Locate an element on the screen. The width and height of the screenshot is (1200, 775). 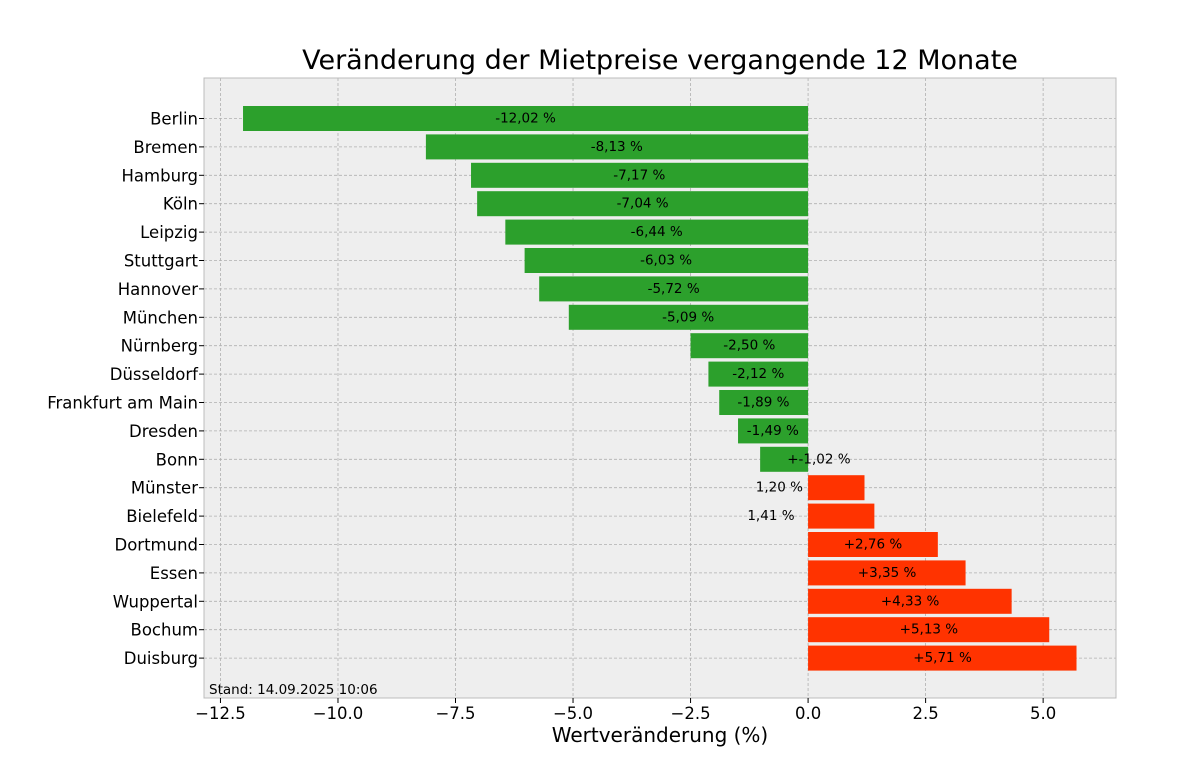
y-tick-label: Hamburg is located at coordinates (160, 175).